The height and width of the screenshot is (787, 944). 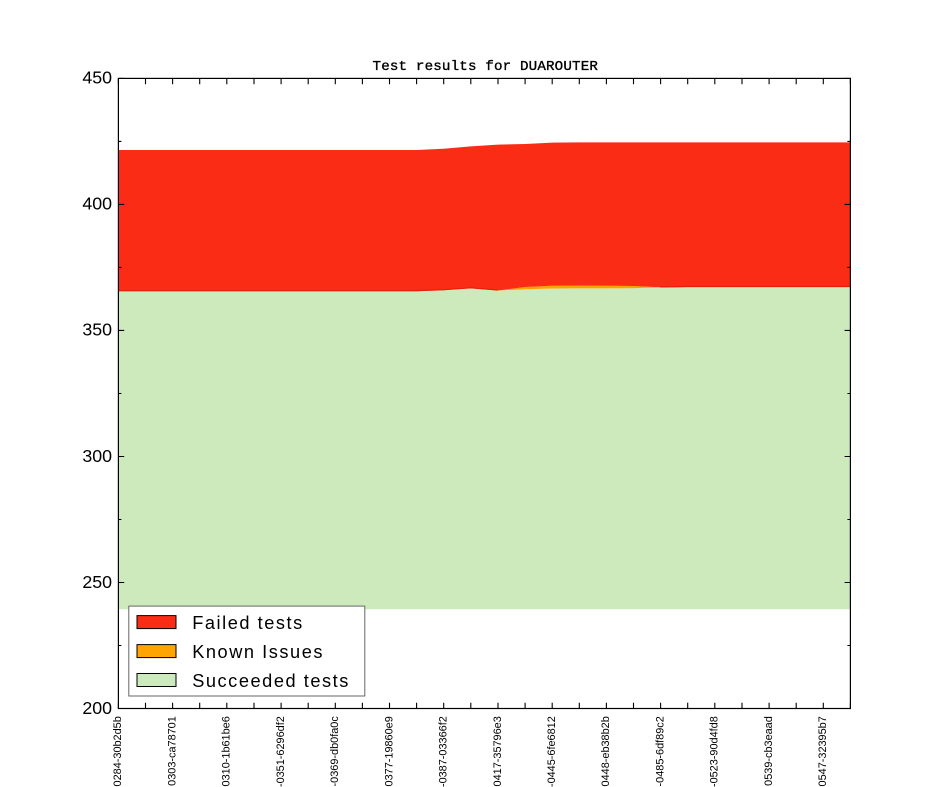 What do you see at coordinates (498, 751) in the screenshot?
I see `svg-text: 0417-35796e3` at bounding box center [498, 751].